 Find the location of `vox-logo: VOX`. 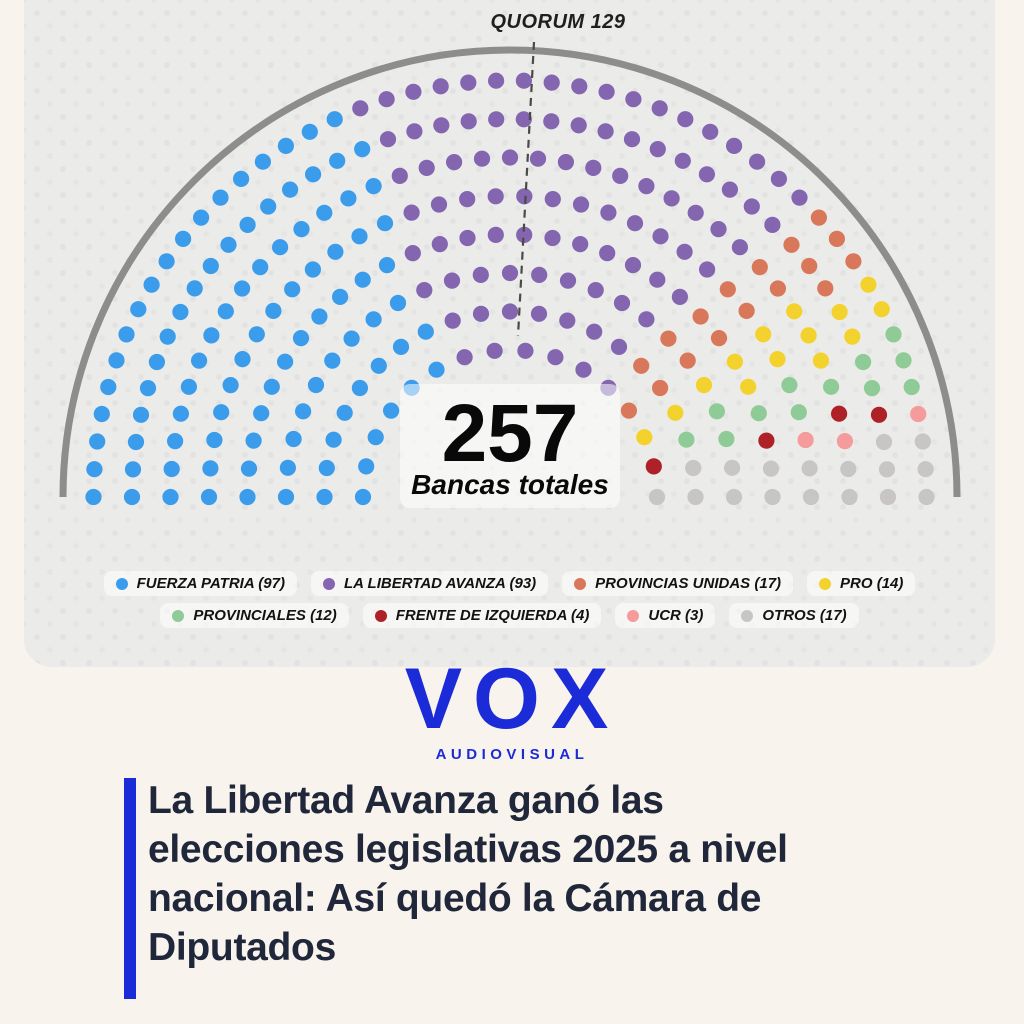

vox-logo: VOX is located at coordinates (512, 699).